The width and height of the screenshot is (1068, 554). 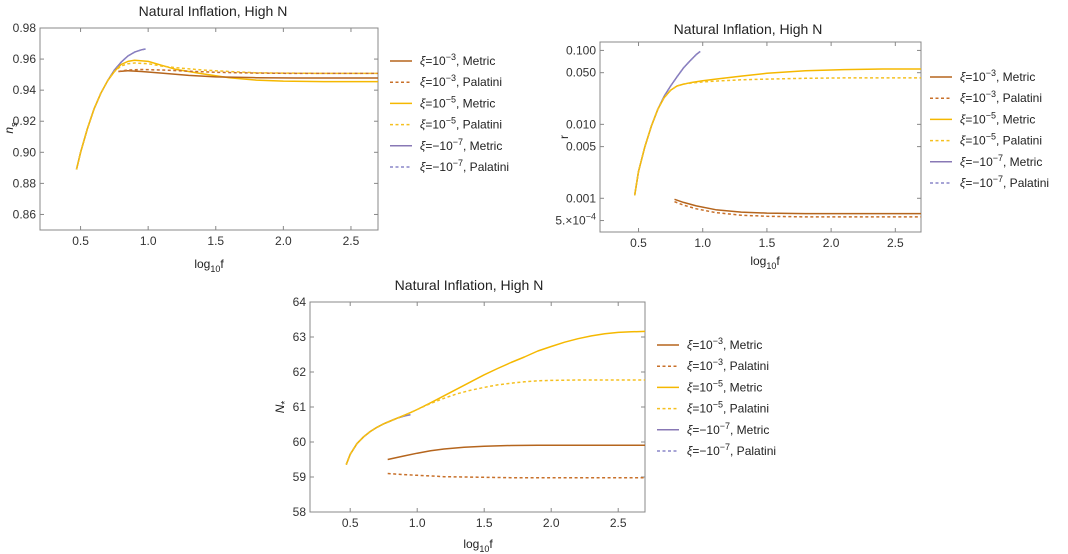 I want to click on nstar-legend-label: ξ=10−5, Palatini, so click(x=728, y=408).